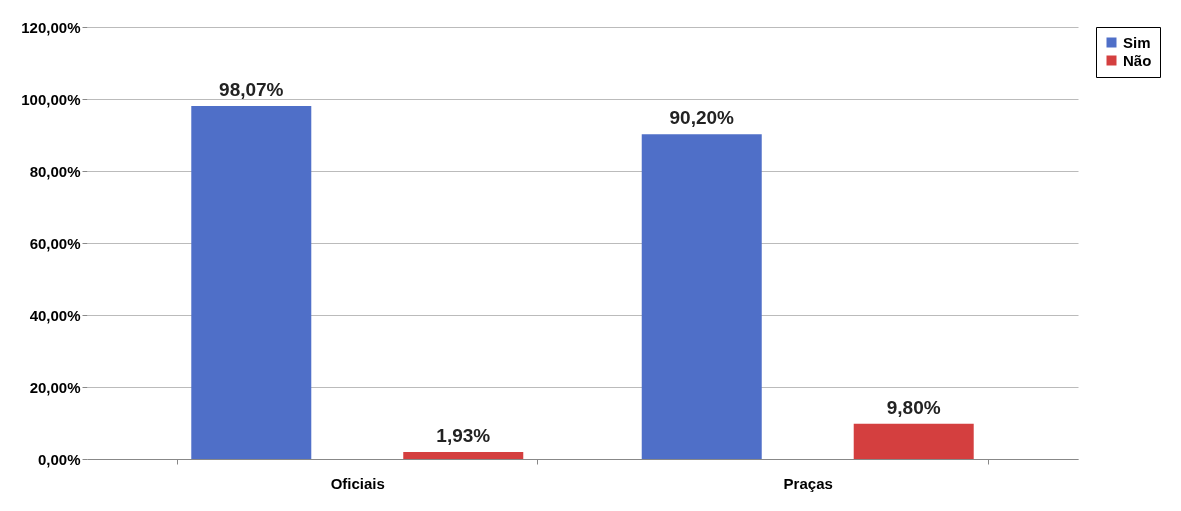 Image resolution: width=1181 pixels, height=511 pixels. What do you see at coordinates (1137, 42) in the screenshot?
I see `legend-label: Sim` at bounding box center [1137, 42].